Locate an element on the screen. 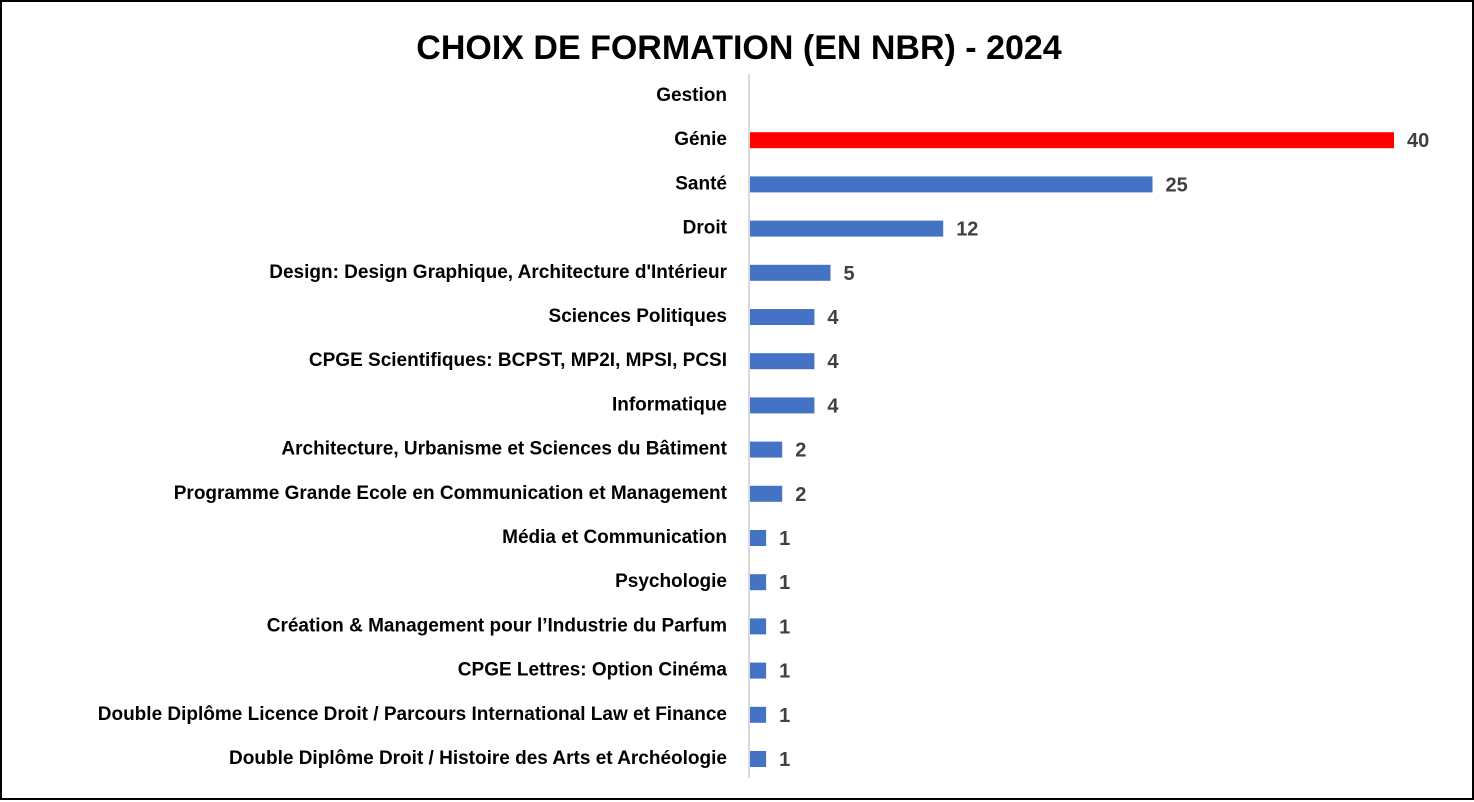 This screenshot has height=802, width=1474. value-label: 25 is located at coordinates (1177, 185).